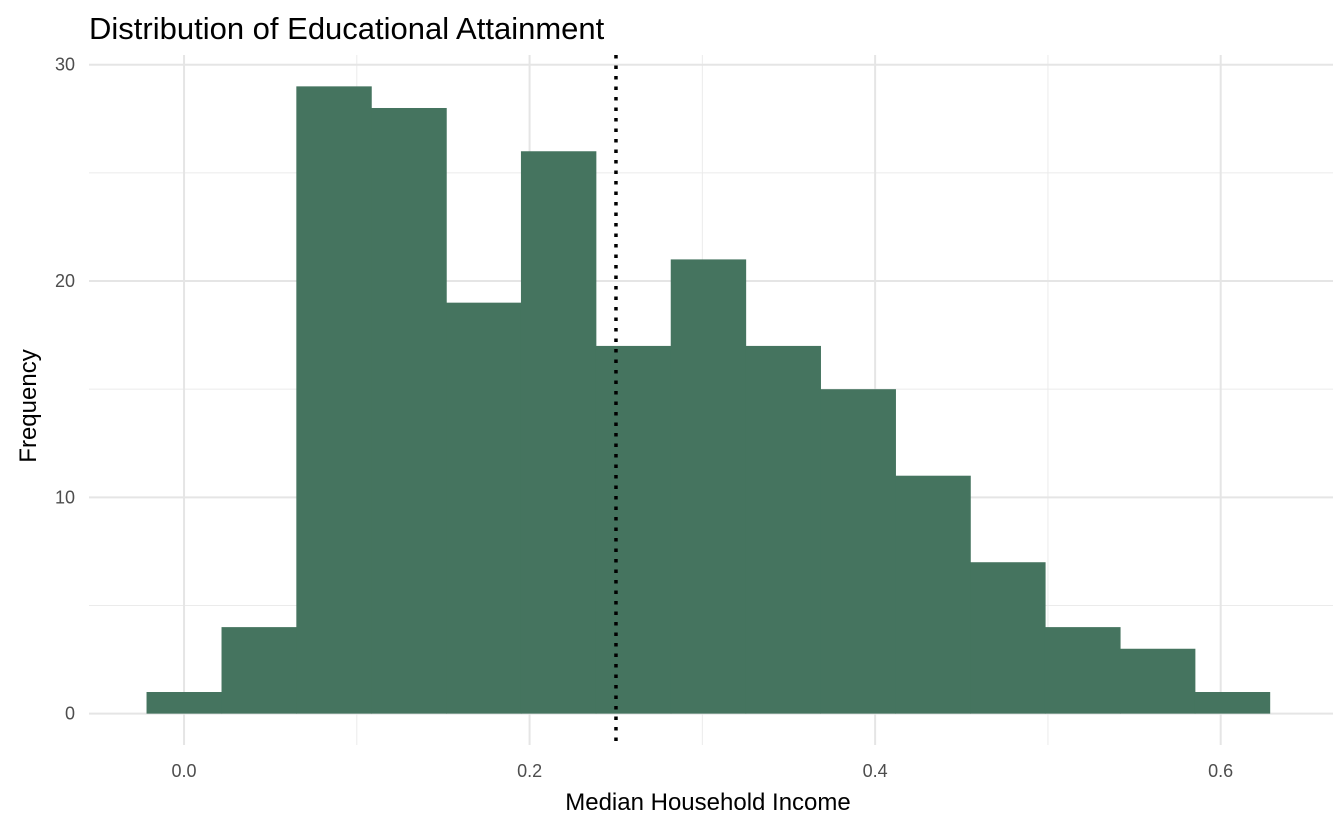  Describe the element at coordinates (65, 65) in the screenshot. I see `y-tick-label: 30` at that location.